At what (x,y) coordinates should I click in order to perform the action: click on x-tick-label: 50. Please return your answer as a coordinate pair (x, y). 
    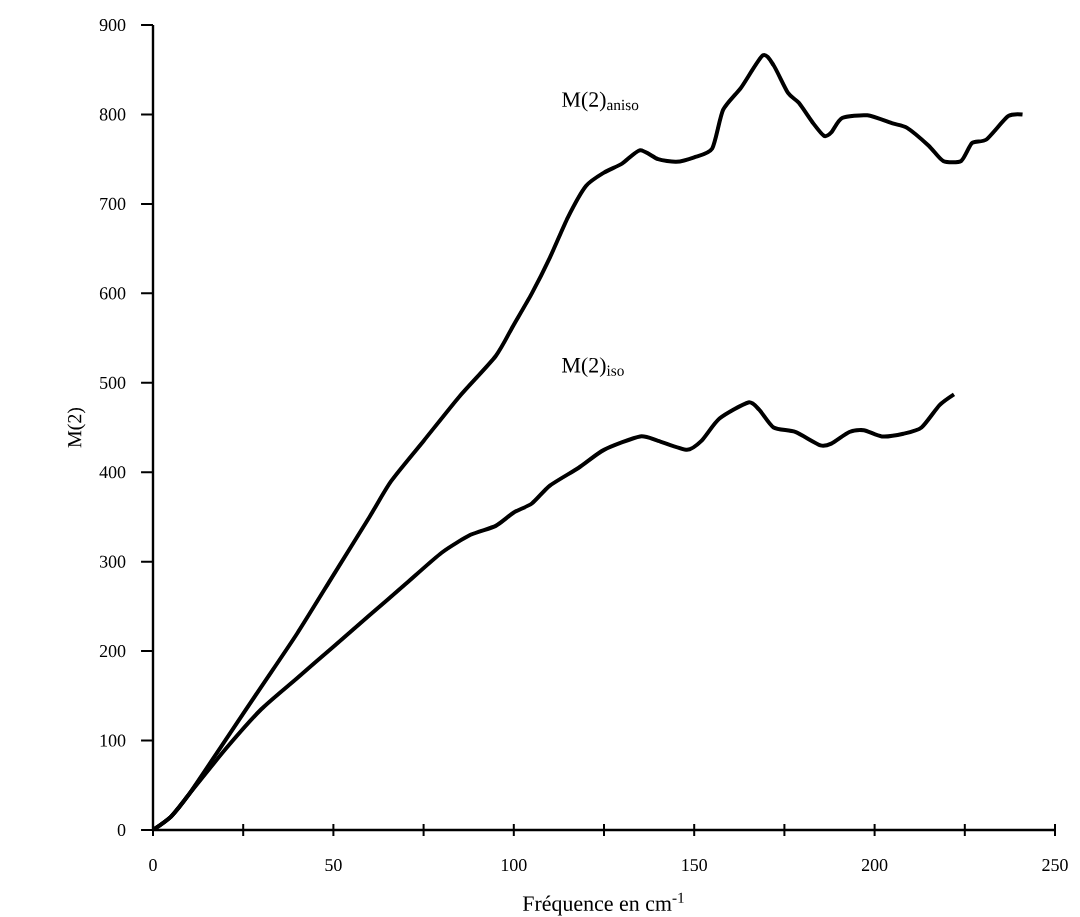
    Looking at the image, I should click on (333, 865).